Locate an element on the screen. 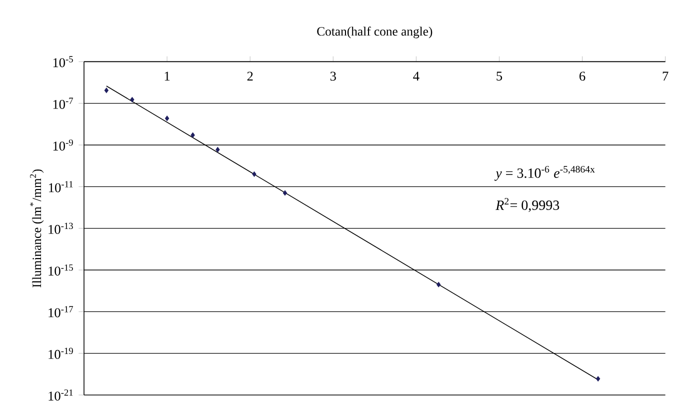 The height and width of the screenshot is (405, 681). x-tick-label: 6 is located at coordinates (583, 76).